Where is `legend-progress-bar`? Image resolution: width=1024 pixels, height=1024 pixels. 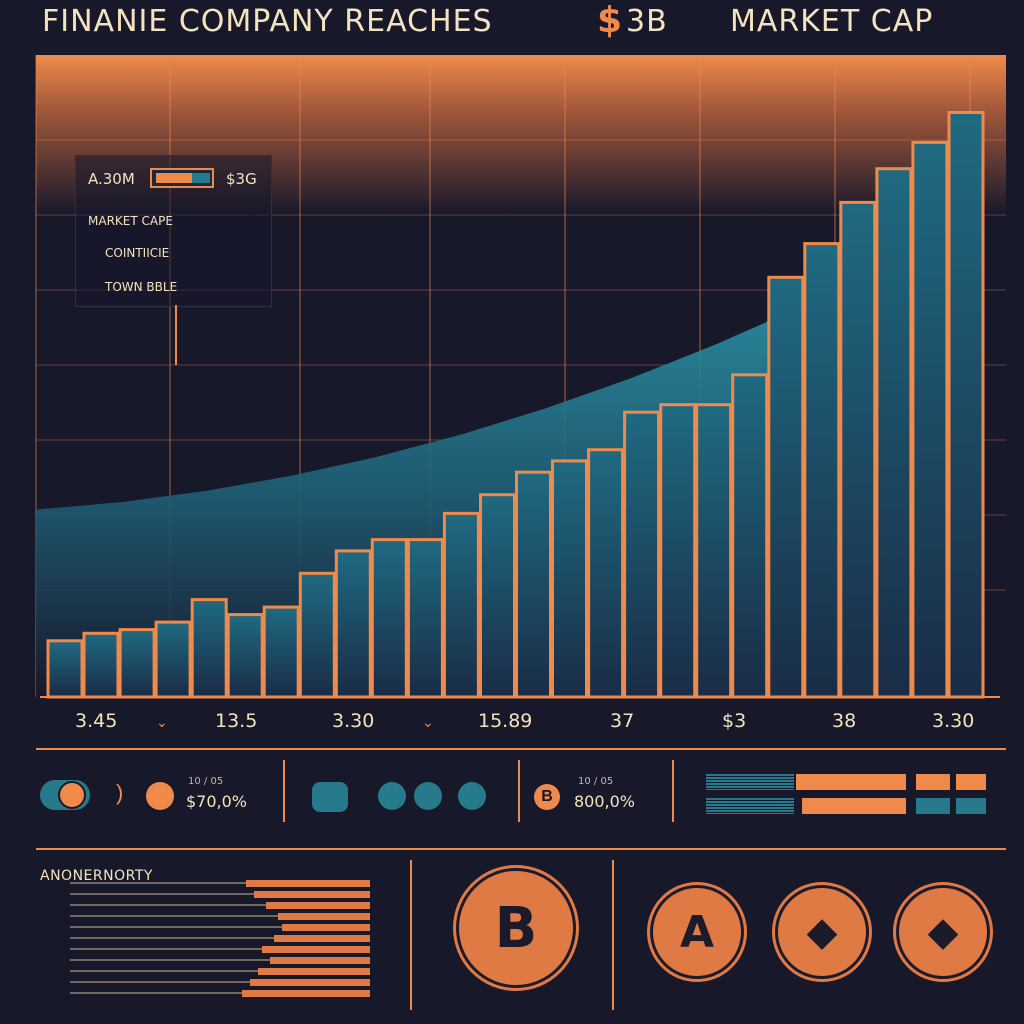
legend-progress-bar is located at coordinates (182, 178).